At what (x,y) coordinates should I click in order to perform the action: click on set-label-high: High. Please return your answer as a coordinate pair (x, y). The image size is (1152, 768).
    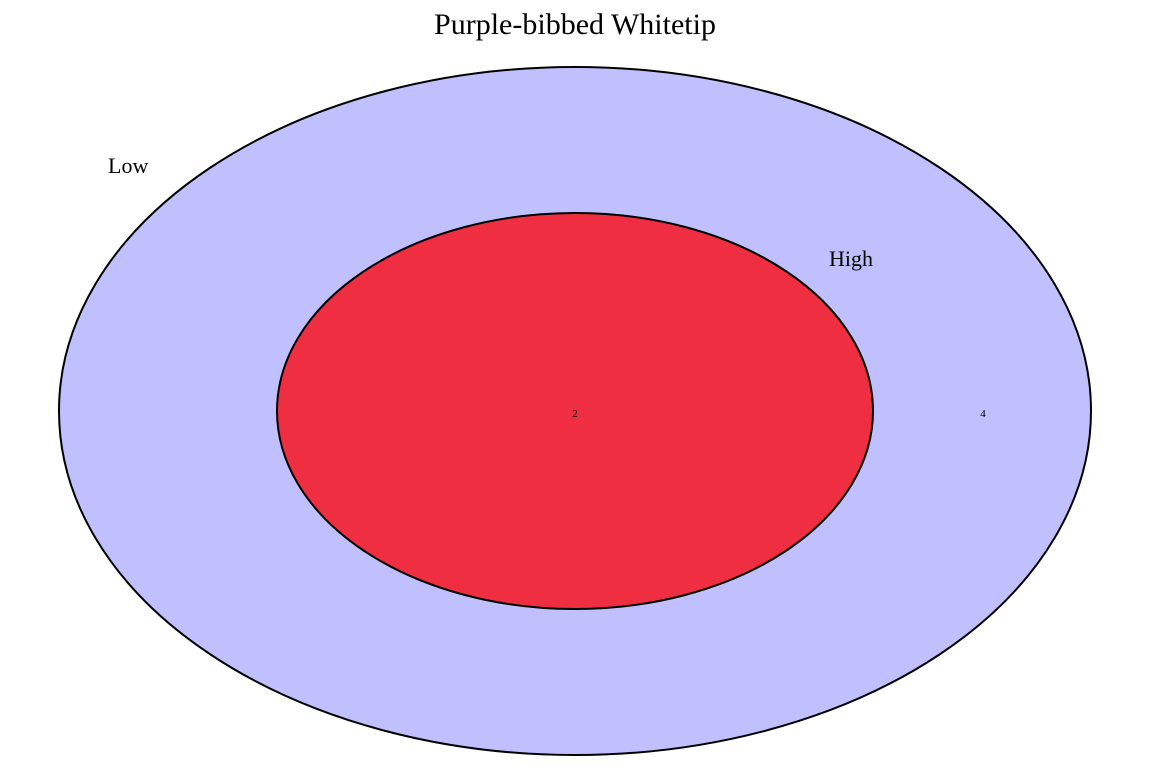
    Looking at the image, I should click on (851, 258).